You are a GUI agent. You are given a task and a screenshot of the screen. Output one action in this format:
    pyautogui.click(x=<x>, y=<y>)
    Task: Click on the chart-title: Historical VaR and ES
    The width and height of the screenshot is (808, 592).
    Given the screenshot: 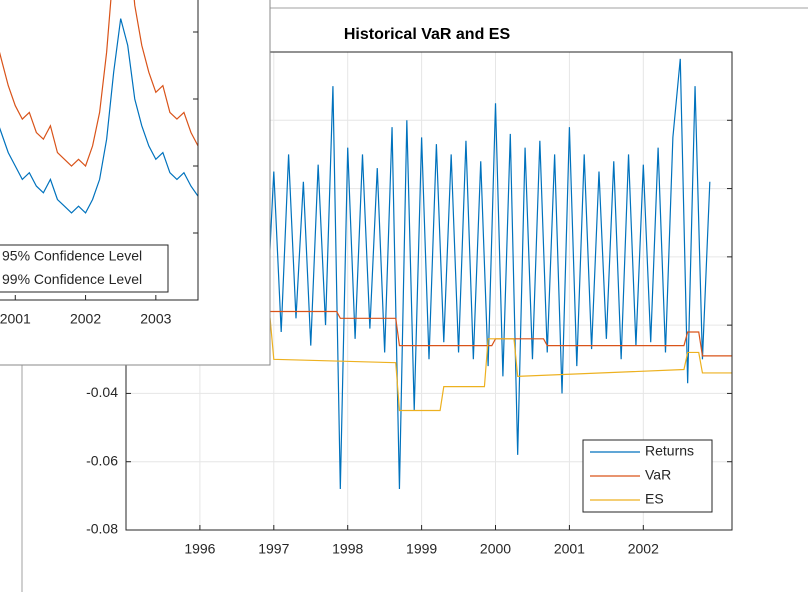 What is the action you would take?
    pyautogui.click(x=427, y=34)
    